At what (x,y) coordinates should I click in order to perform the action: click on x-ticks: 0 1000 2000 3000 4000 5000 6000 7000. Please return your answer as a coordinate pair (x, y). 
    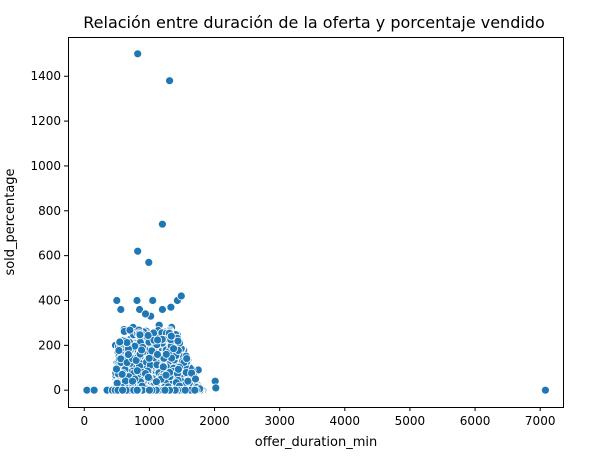
    Looking at the image, I should click on (317, 417).